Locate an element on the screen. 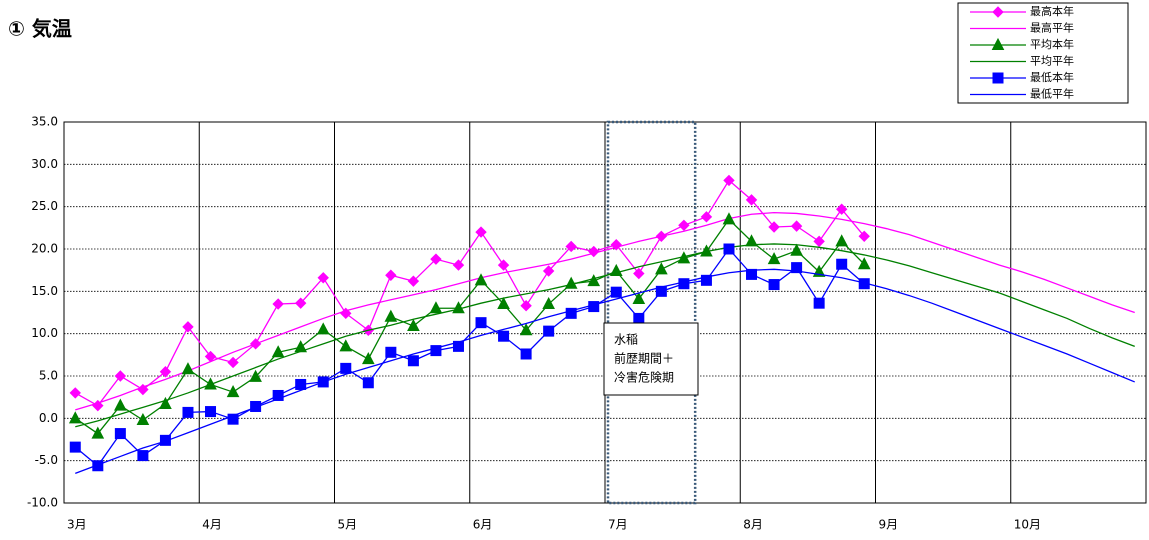  legend-label: 最高平年 is located at coordinates (1052, 28).